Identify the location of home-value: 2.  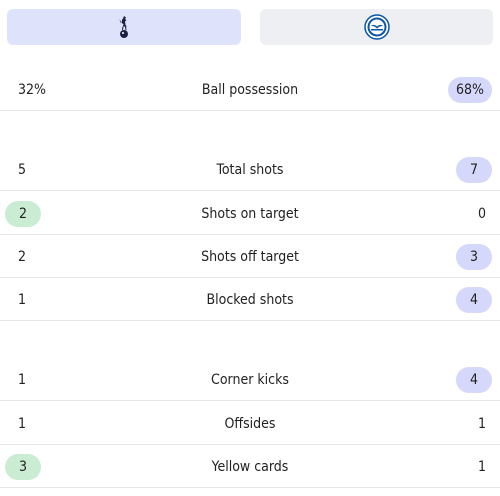
(22, 256).